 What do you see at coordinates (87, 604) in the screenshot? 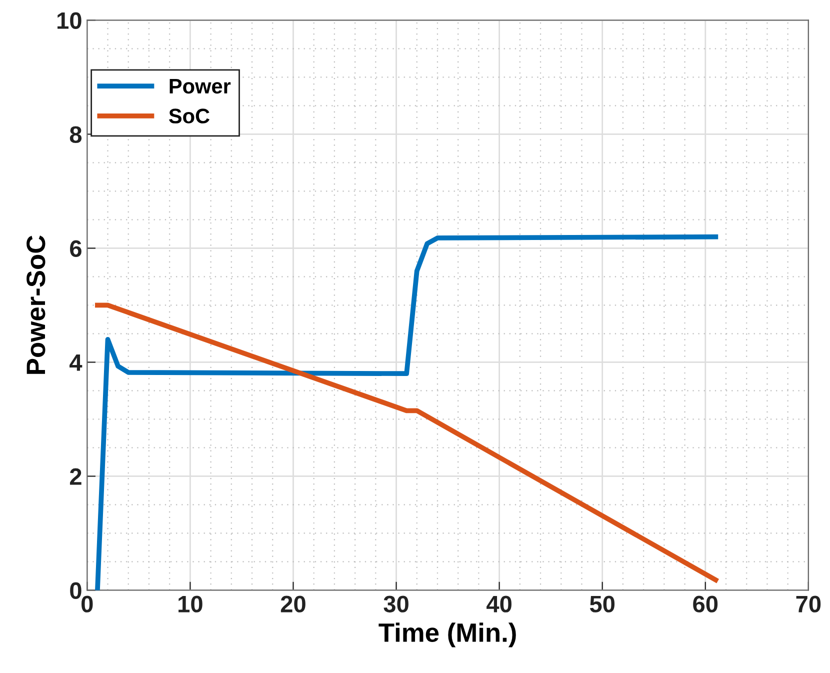
I see `x-tick-label: 0` at bounding box center [87, 604].